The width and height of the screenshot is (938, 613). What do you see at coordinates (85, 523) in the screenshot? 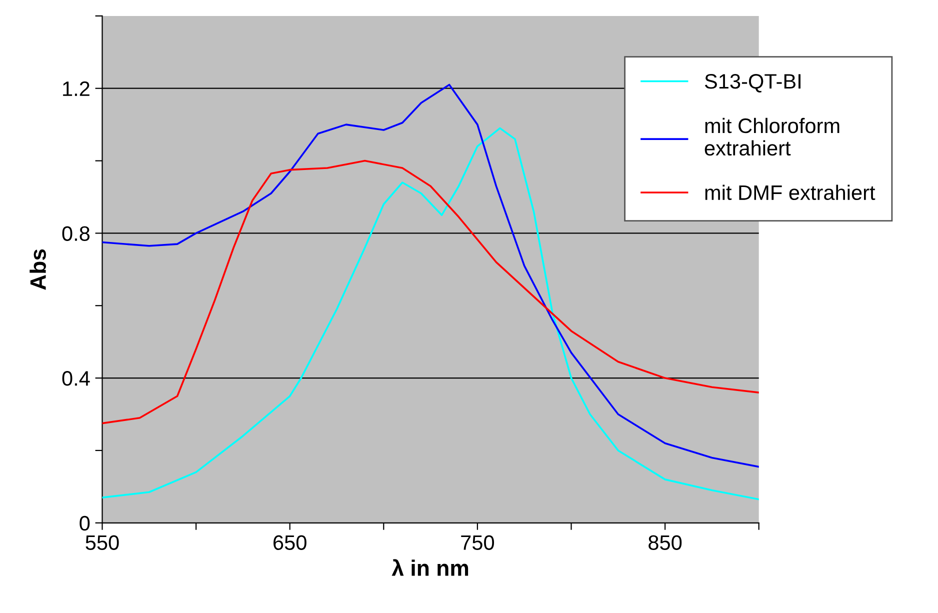
I see `y-tick-label: 0` at bounding box center [85, 523].